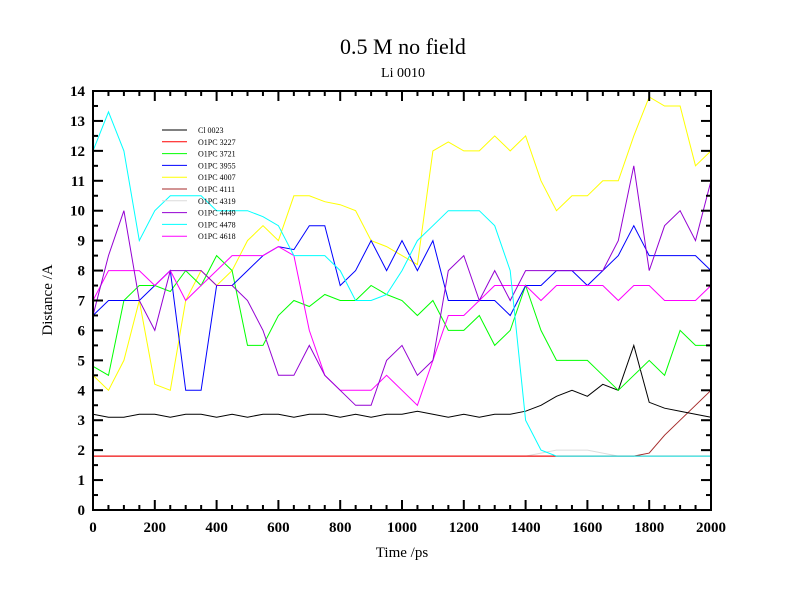 This screenshot has height=605, width=800. What do you see at coordinates (711, 528) in the screenshot?
I see `x-tick-label: 2000` at bounding box center [711, 528].